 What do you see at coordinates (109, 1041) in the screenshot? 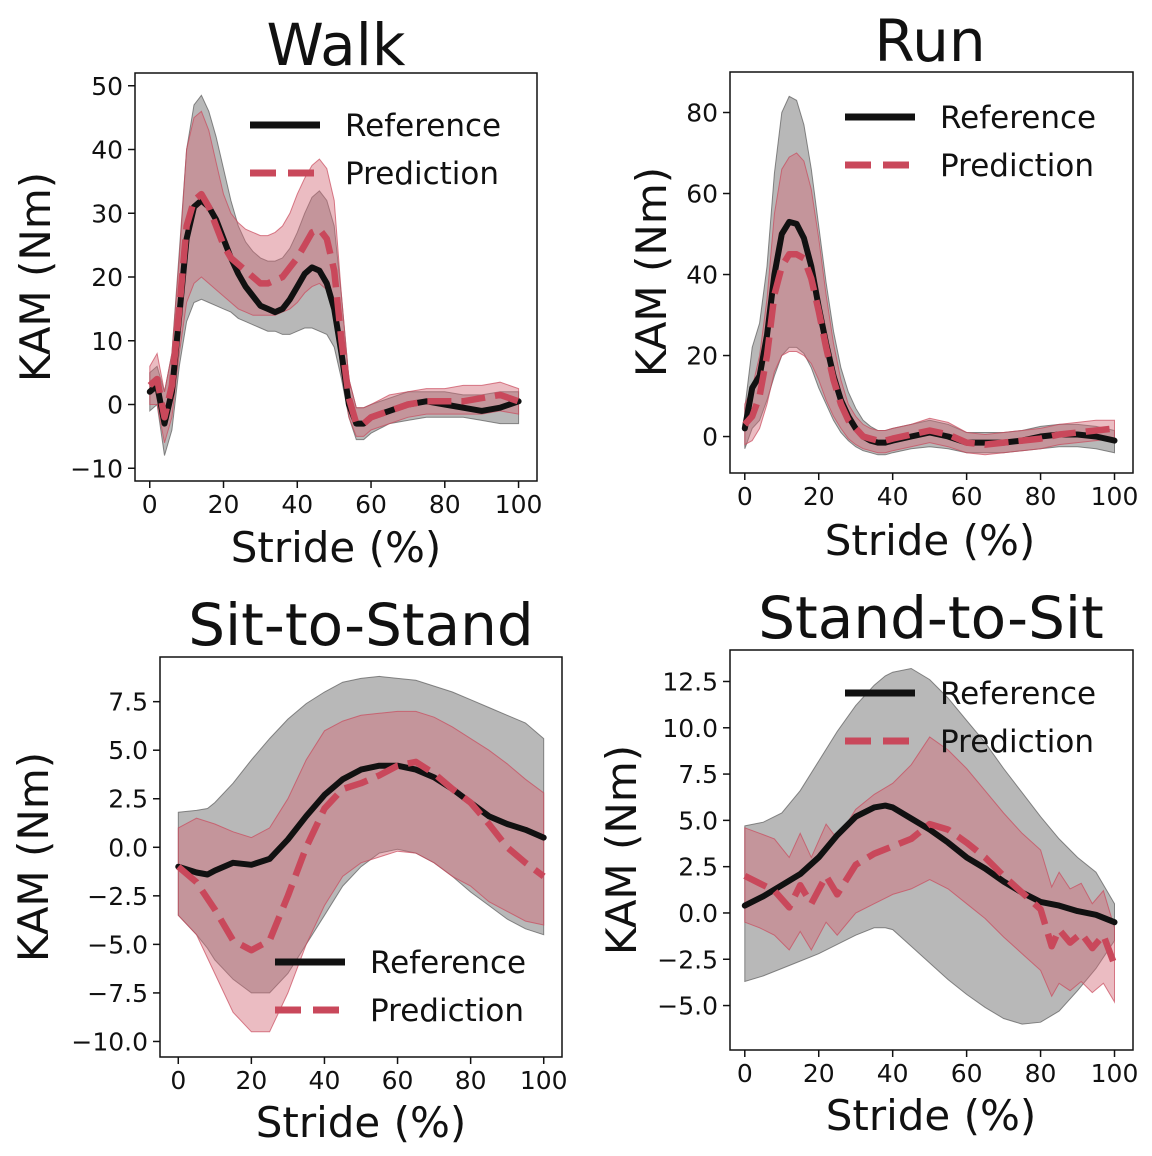
I see `y-tick-label: −10.0` at bounding box center [109, 1041].